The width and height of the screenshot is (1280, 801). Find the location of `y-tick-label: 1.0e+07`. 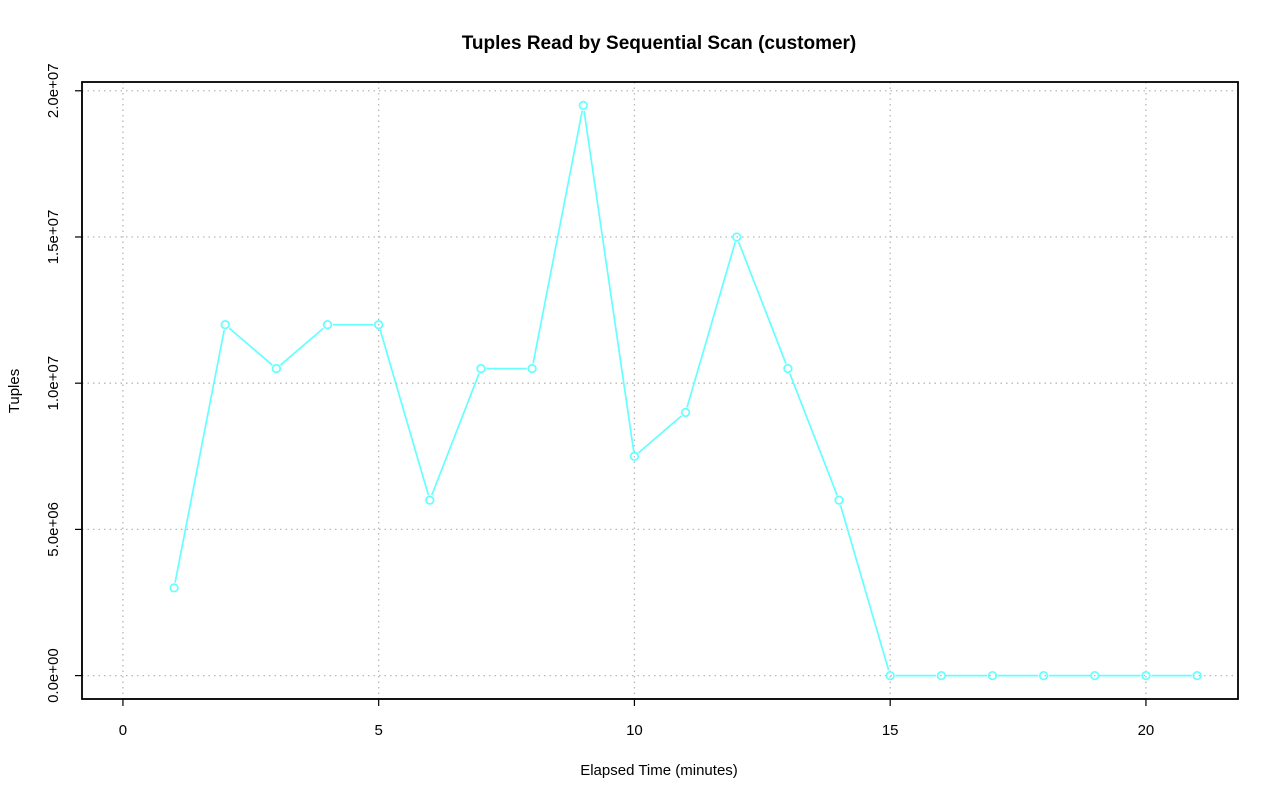

y-tick-label: 1.0e+07 is located at coordinates (53, 383).